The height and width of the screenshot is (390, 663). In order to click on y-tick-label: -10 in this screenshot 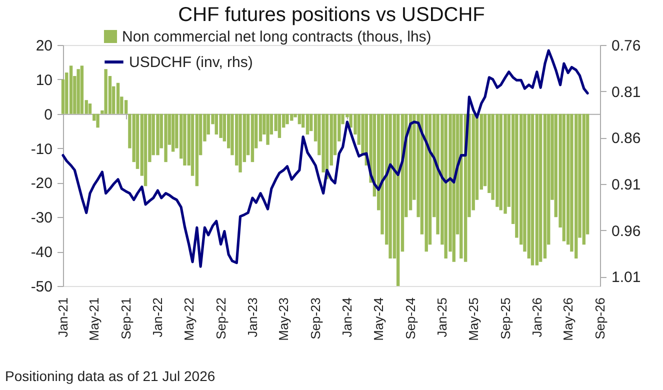, I will do `click(41, 149)`.